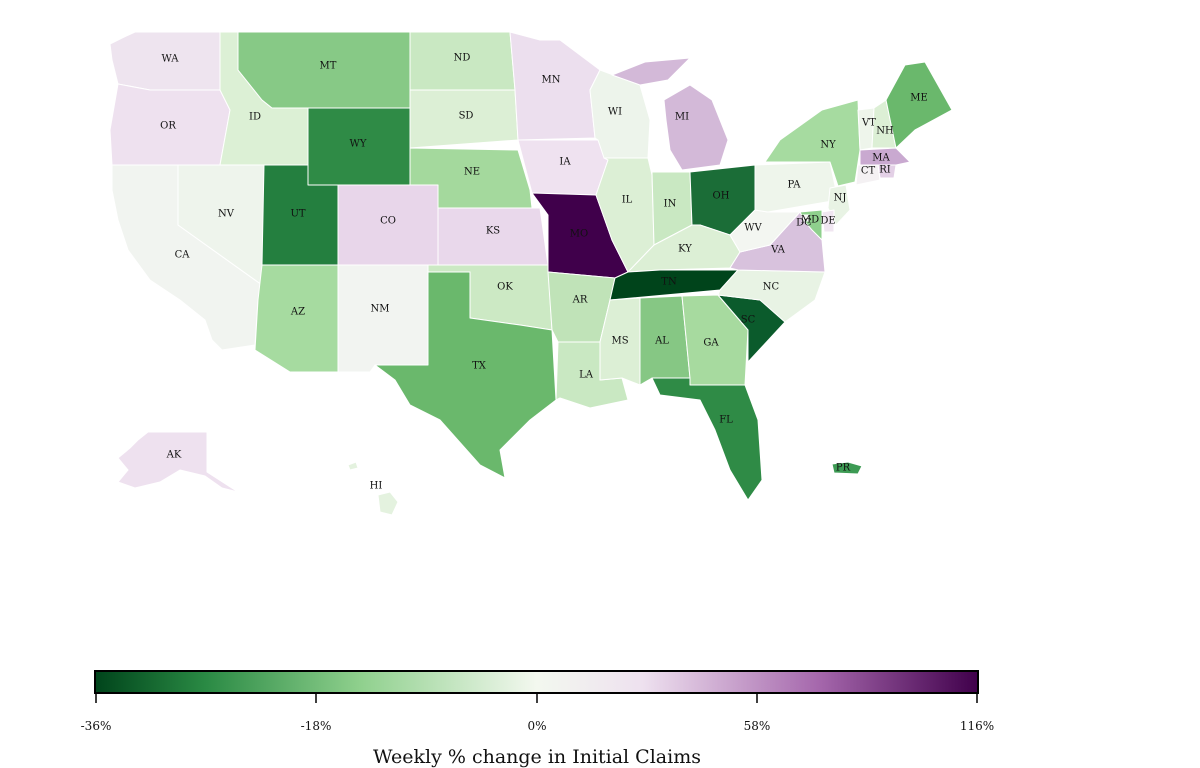 The width and height of the screenshot is (1200, 768). Describe the element at coordinates (579, 234) in the screenshot. I see `label-mo: MO` at that location.